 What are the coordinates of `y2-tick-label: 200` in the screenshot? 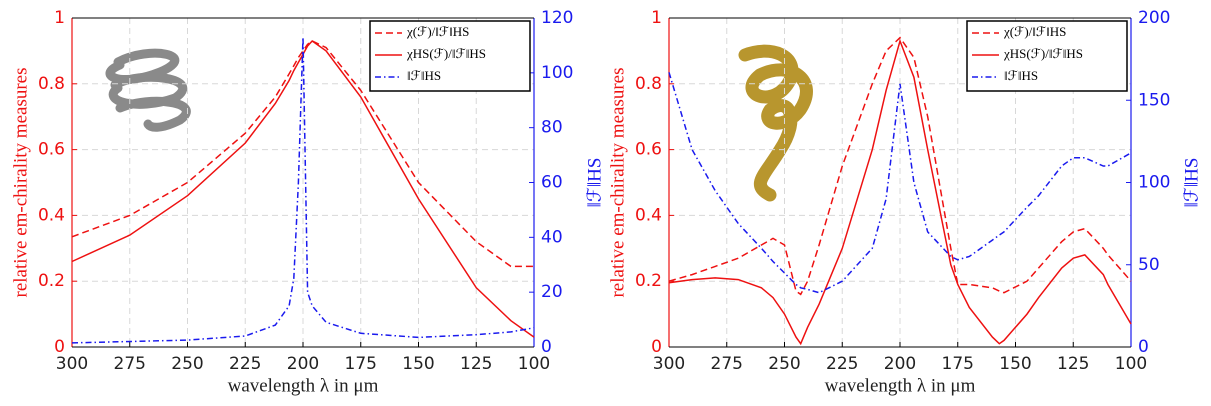 It's located at (1154, 18).